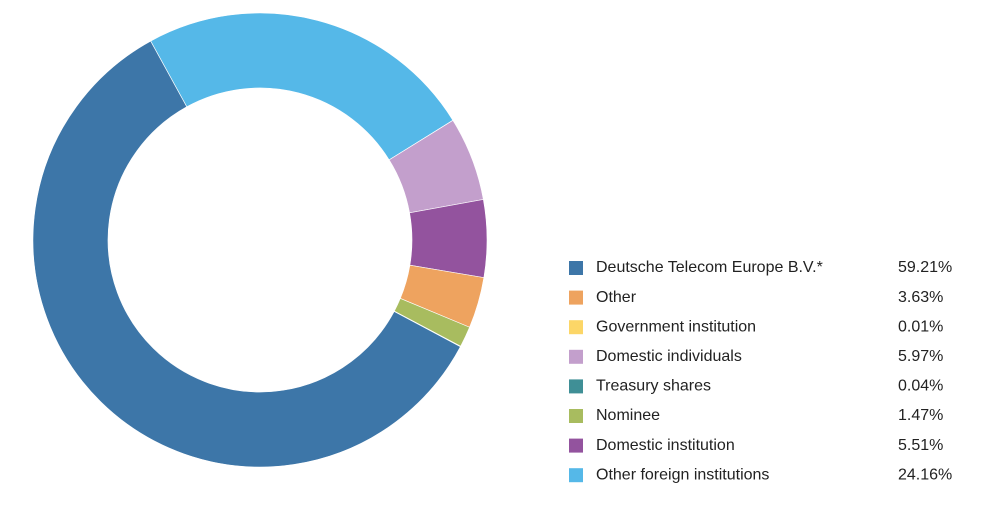  What do you see at coordinates (628, 415) in the screenshot?
I see `legend-label: Nominee` at bounding box center [628, 415].